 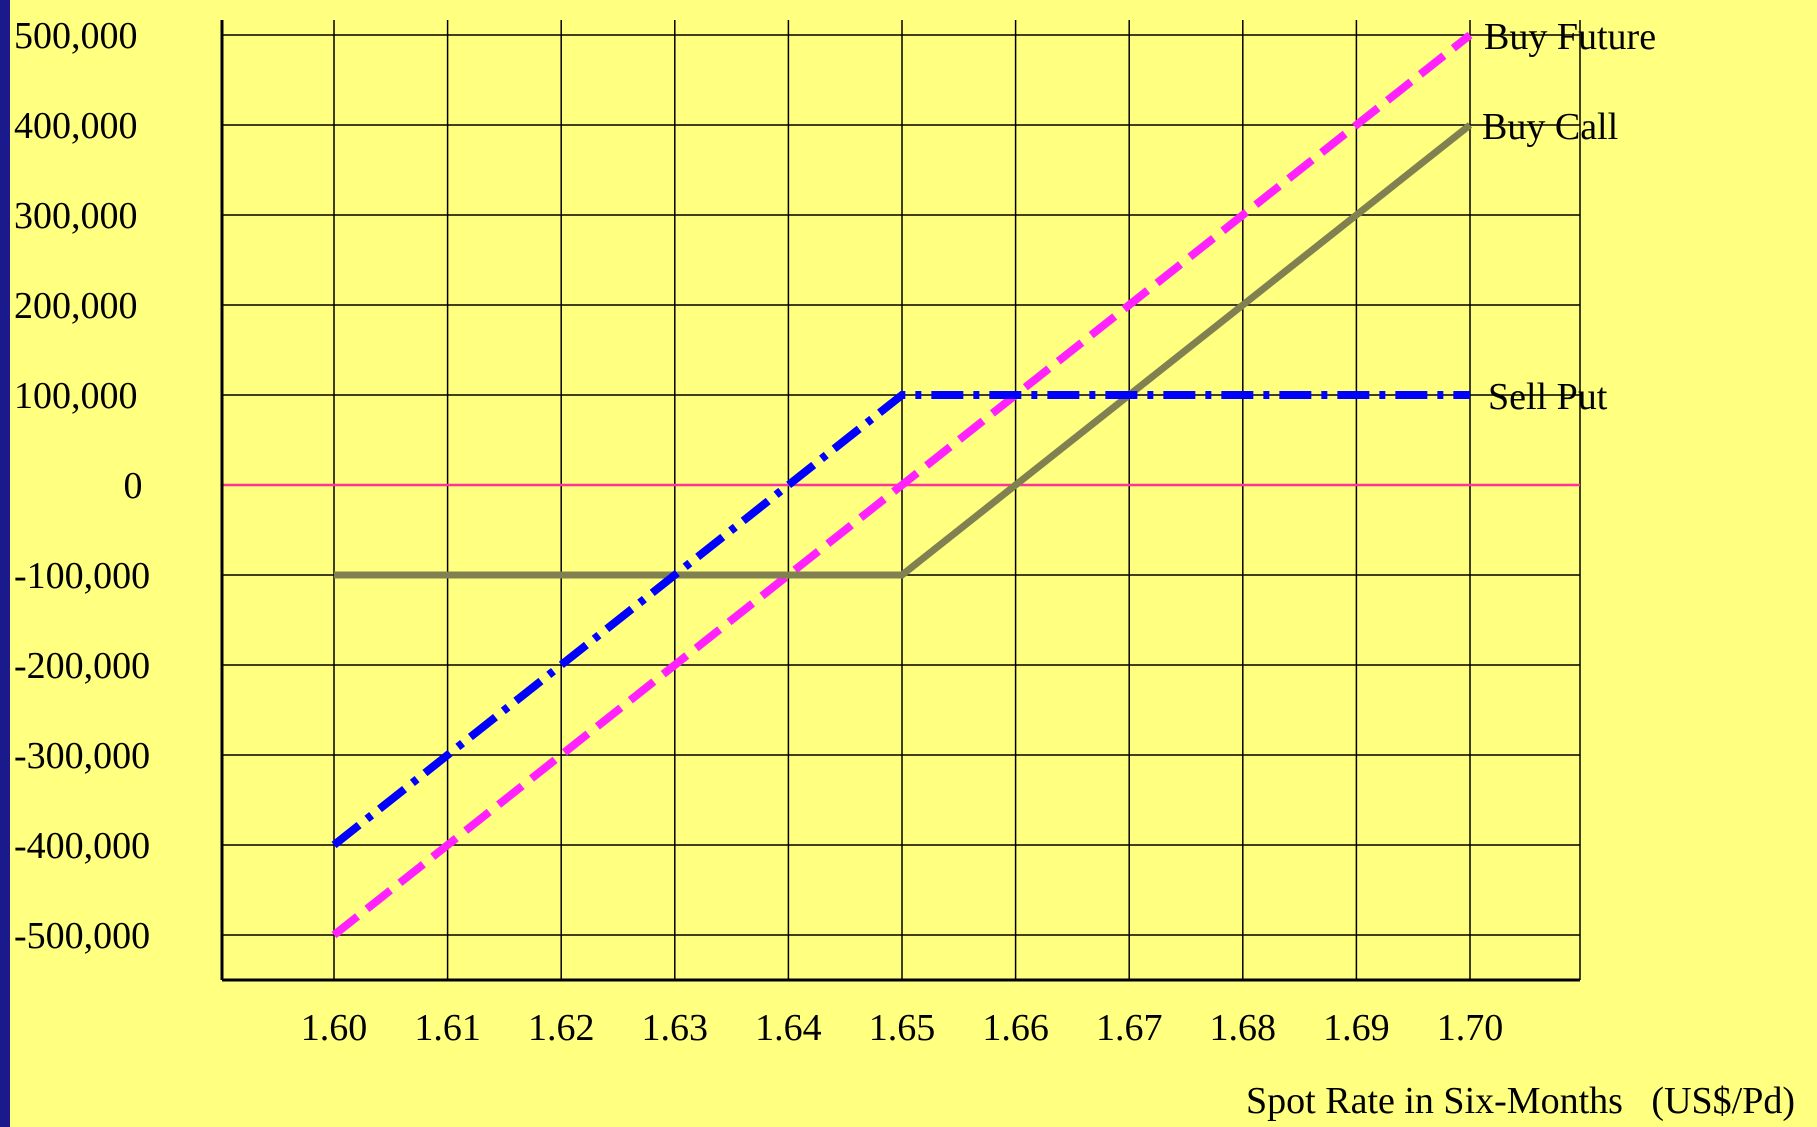 What do you see at coordinates (1129, 1028) in the screenshot?
I see `x-tick-label: 1.67` at bounding box center [1129, 1028].